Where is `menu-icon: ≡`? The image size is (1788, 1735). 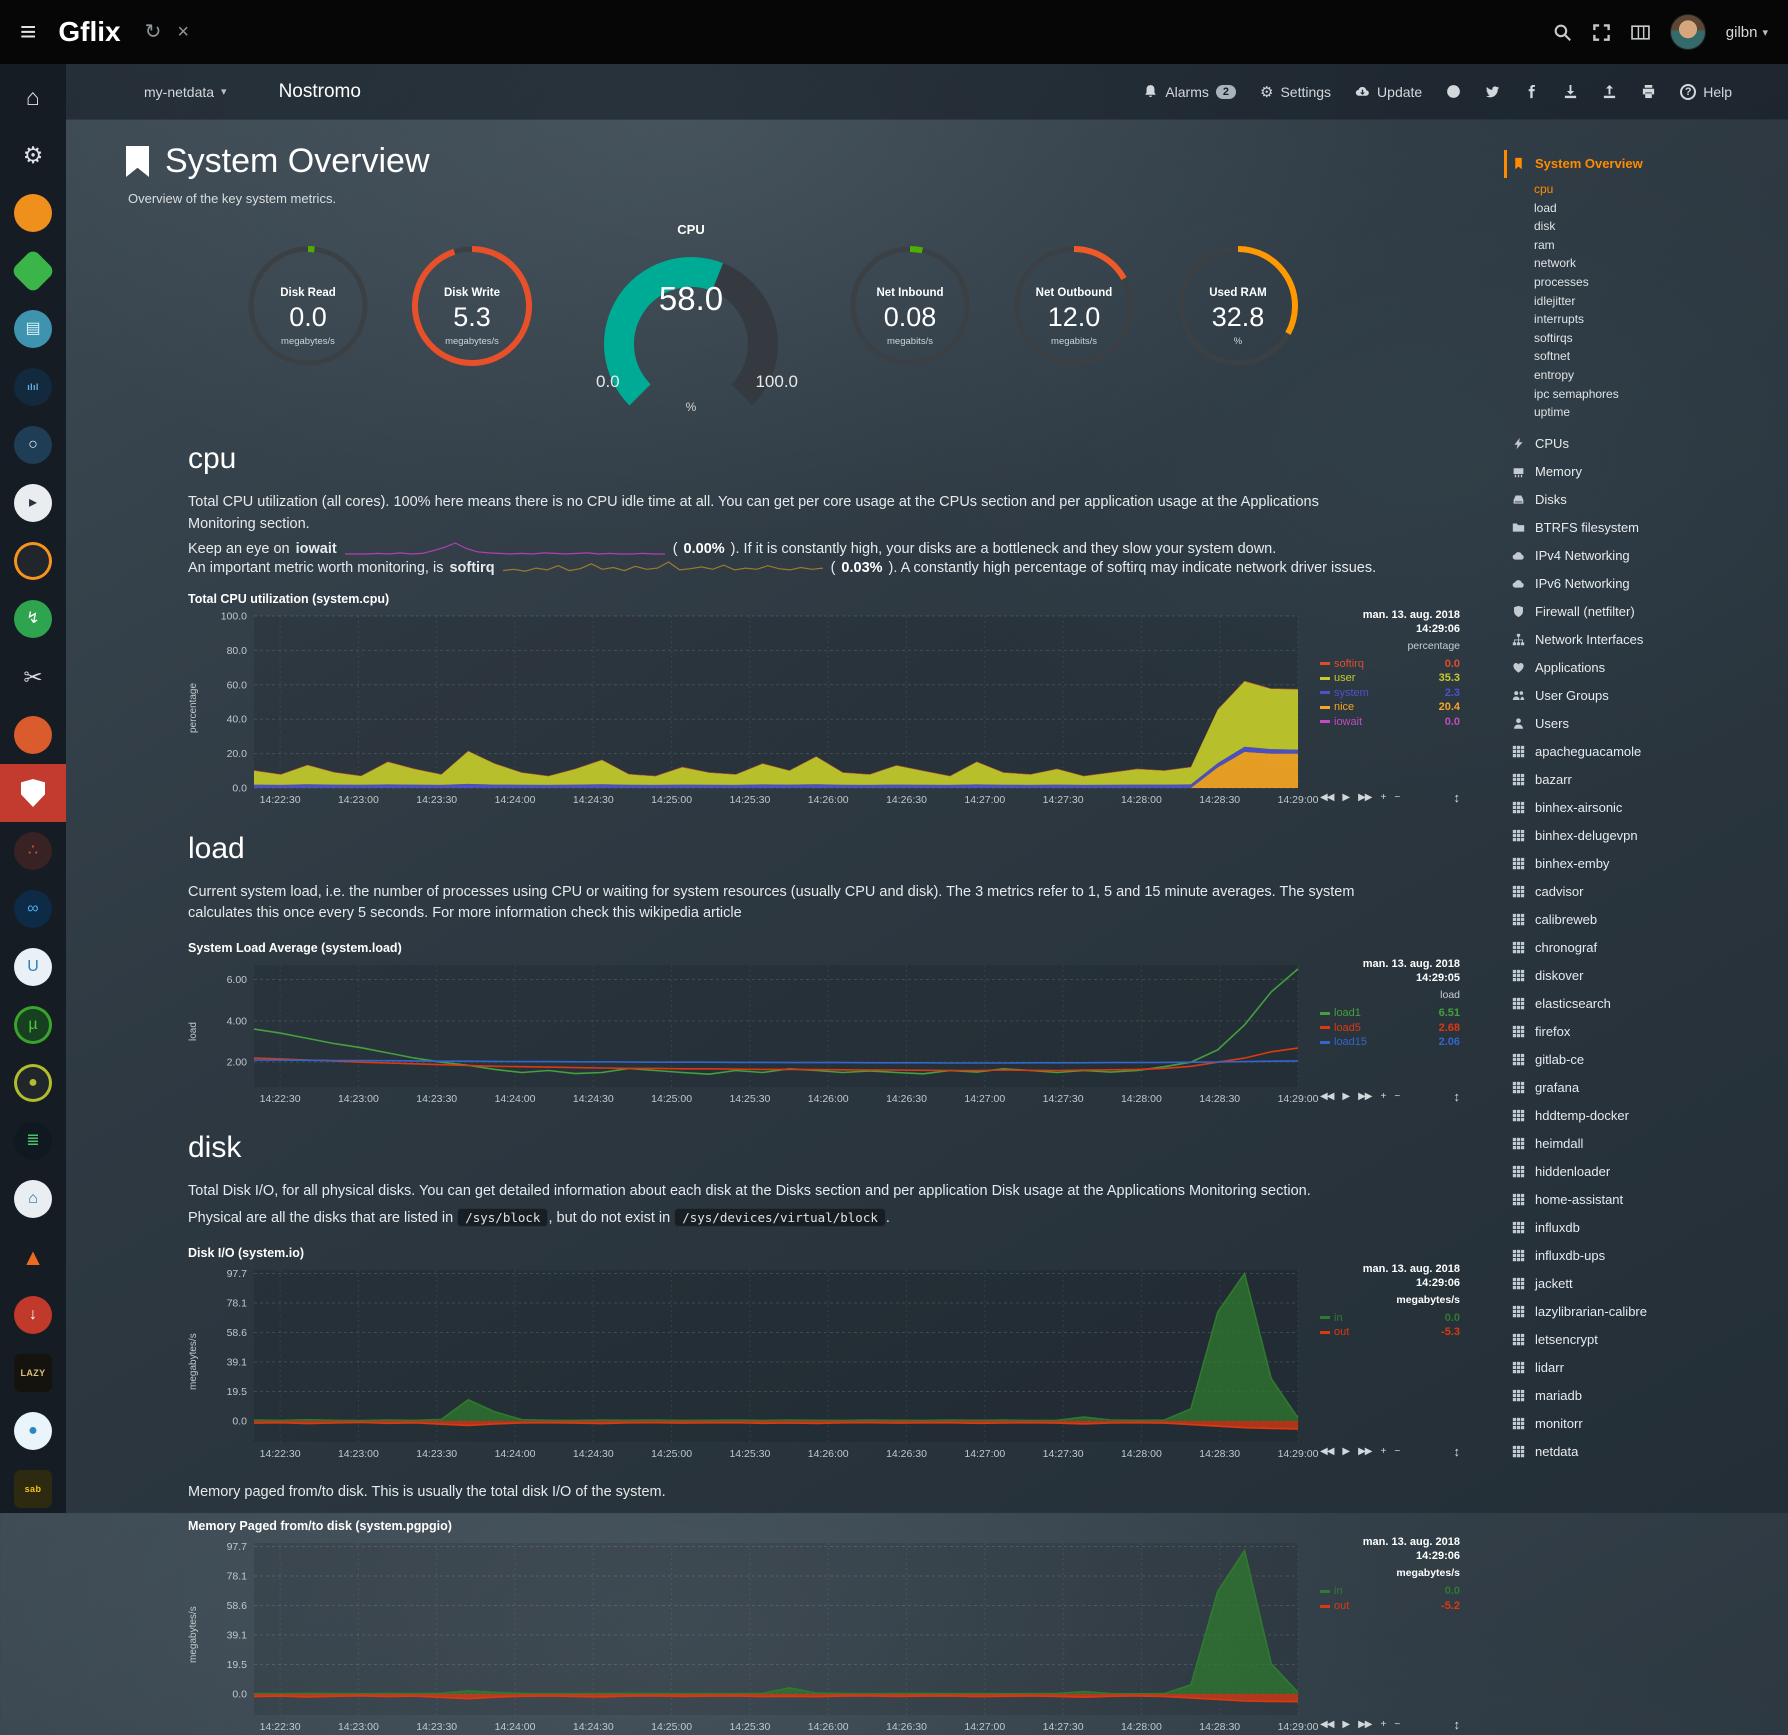
menu-icon: ≡ is located at coordinates (28, 31).